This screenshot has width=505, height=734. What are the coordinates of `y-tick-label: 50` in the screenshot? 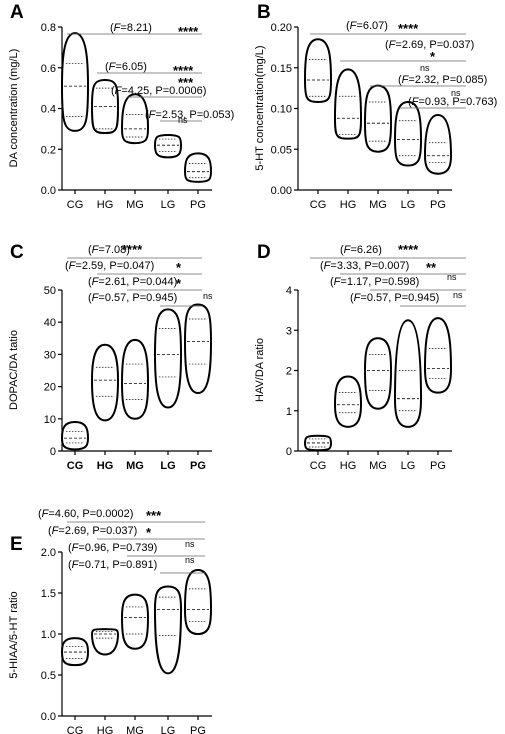 It's located at (50, 291).